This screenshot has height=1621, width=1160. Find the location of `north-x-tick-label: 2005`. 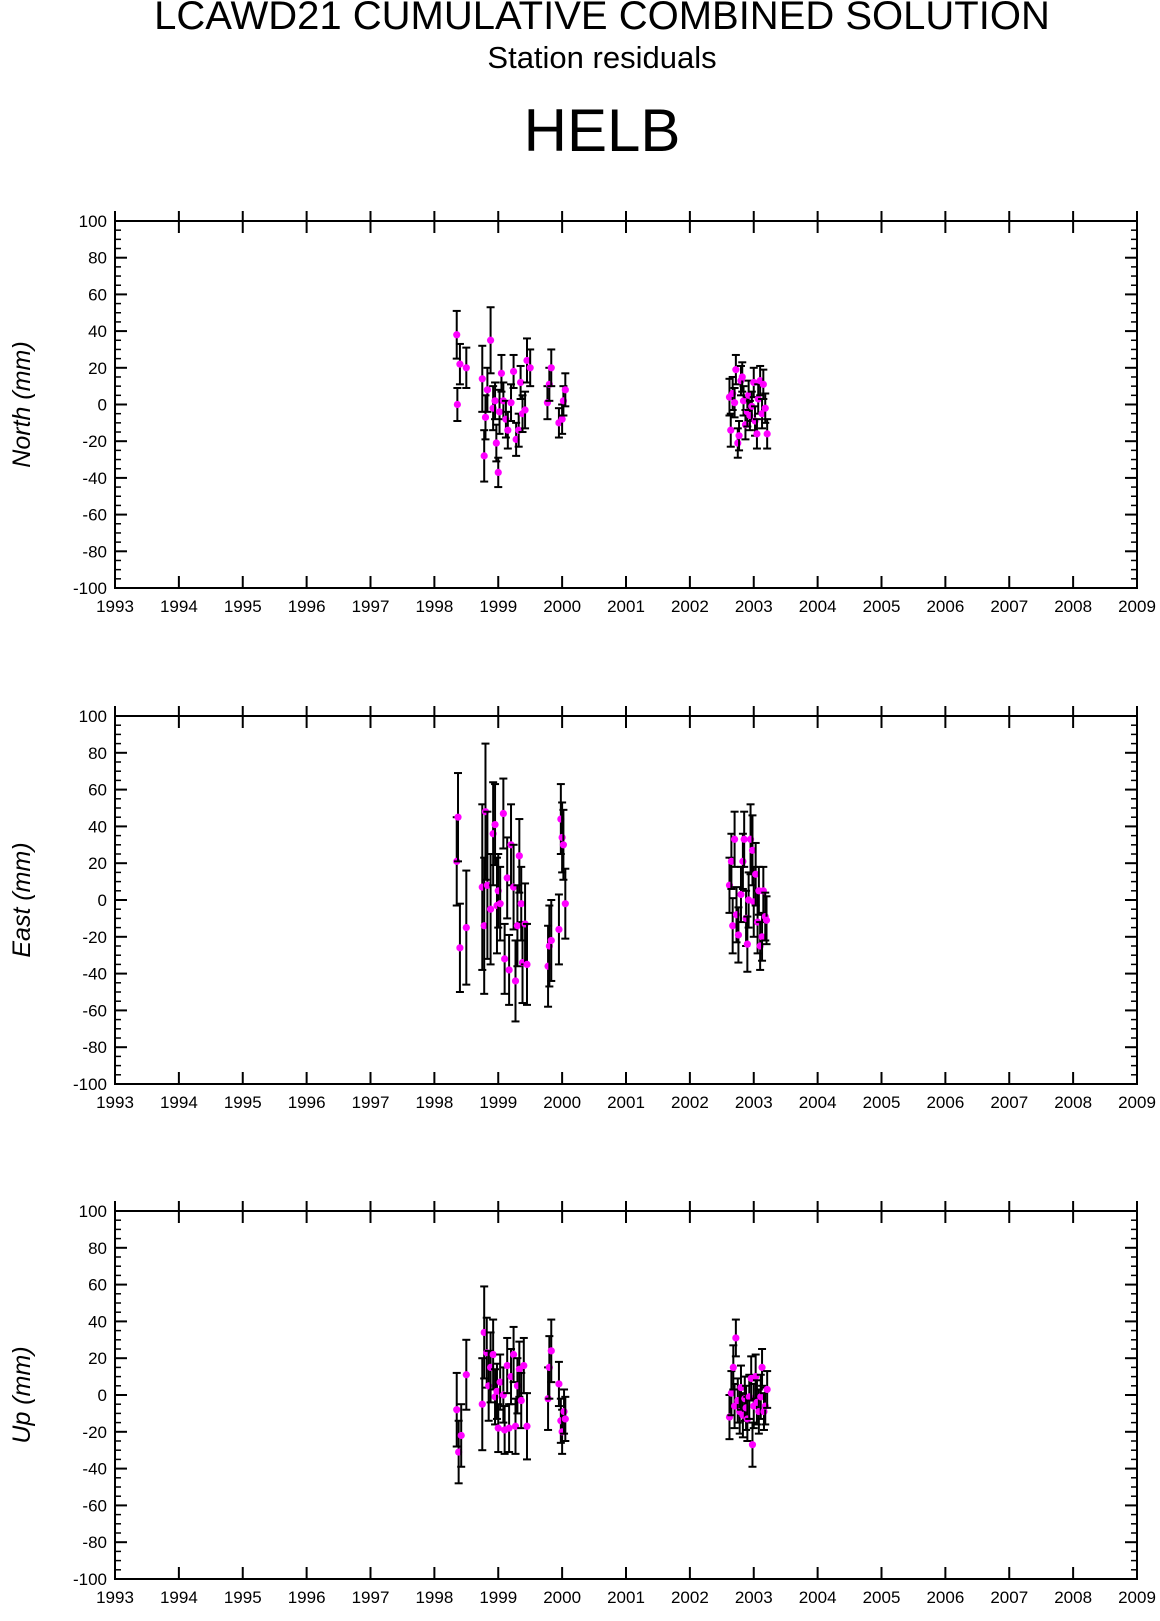

north-x-tick-label: 2005 is located at coordinates (882, 606).